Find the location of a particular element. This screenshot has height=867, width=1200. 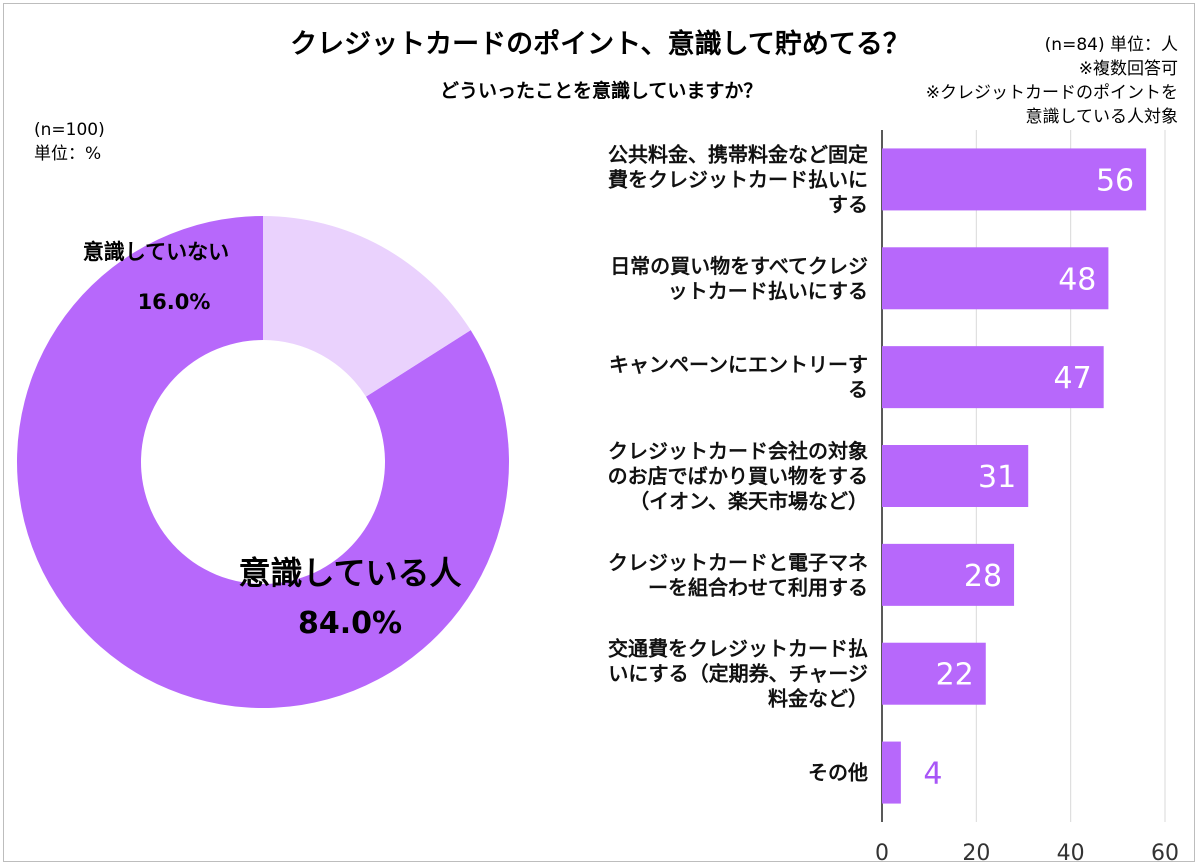

donut-value-not-aware: 16.0% is located at coordinates (174, 302).